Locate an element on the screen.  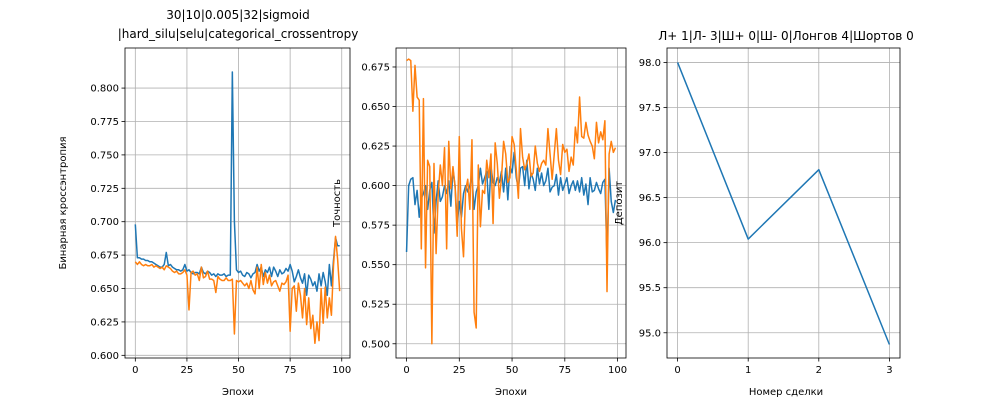
loss-chart-xtick-label: 50 is located at coordinates (238, 370).